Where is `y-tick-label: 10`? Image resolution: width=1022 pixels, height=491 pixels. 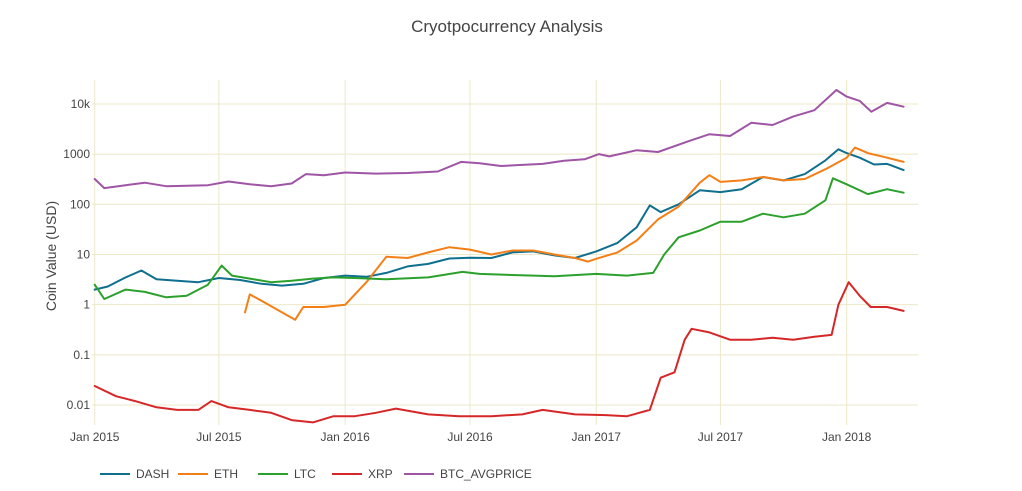
y-tick-label: 10 is located at coordinates (84, 254).